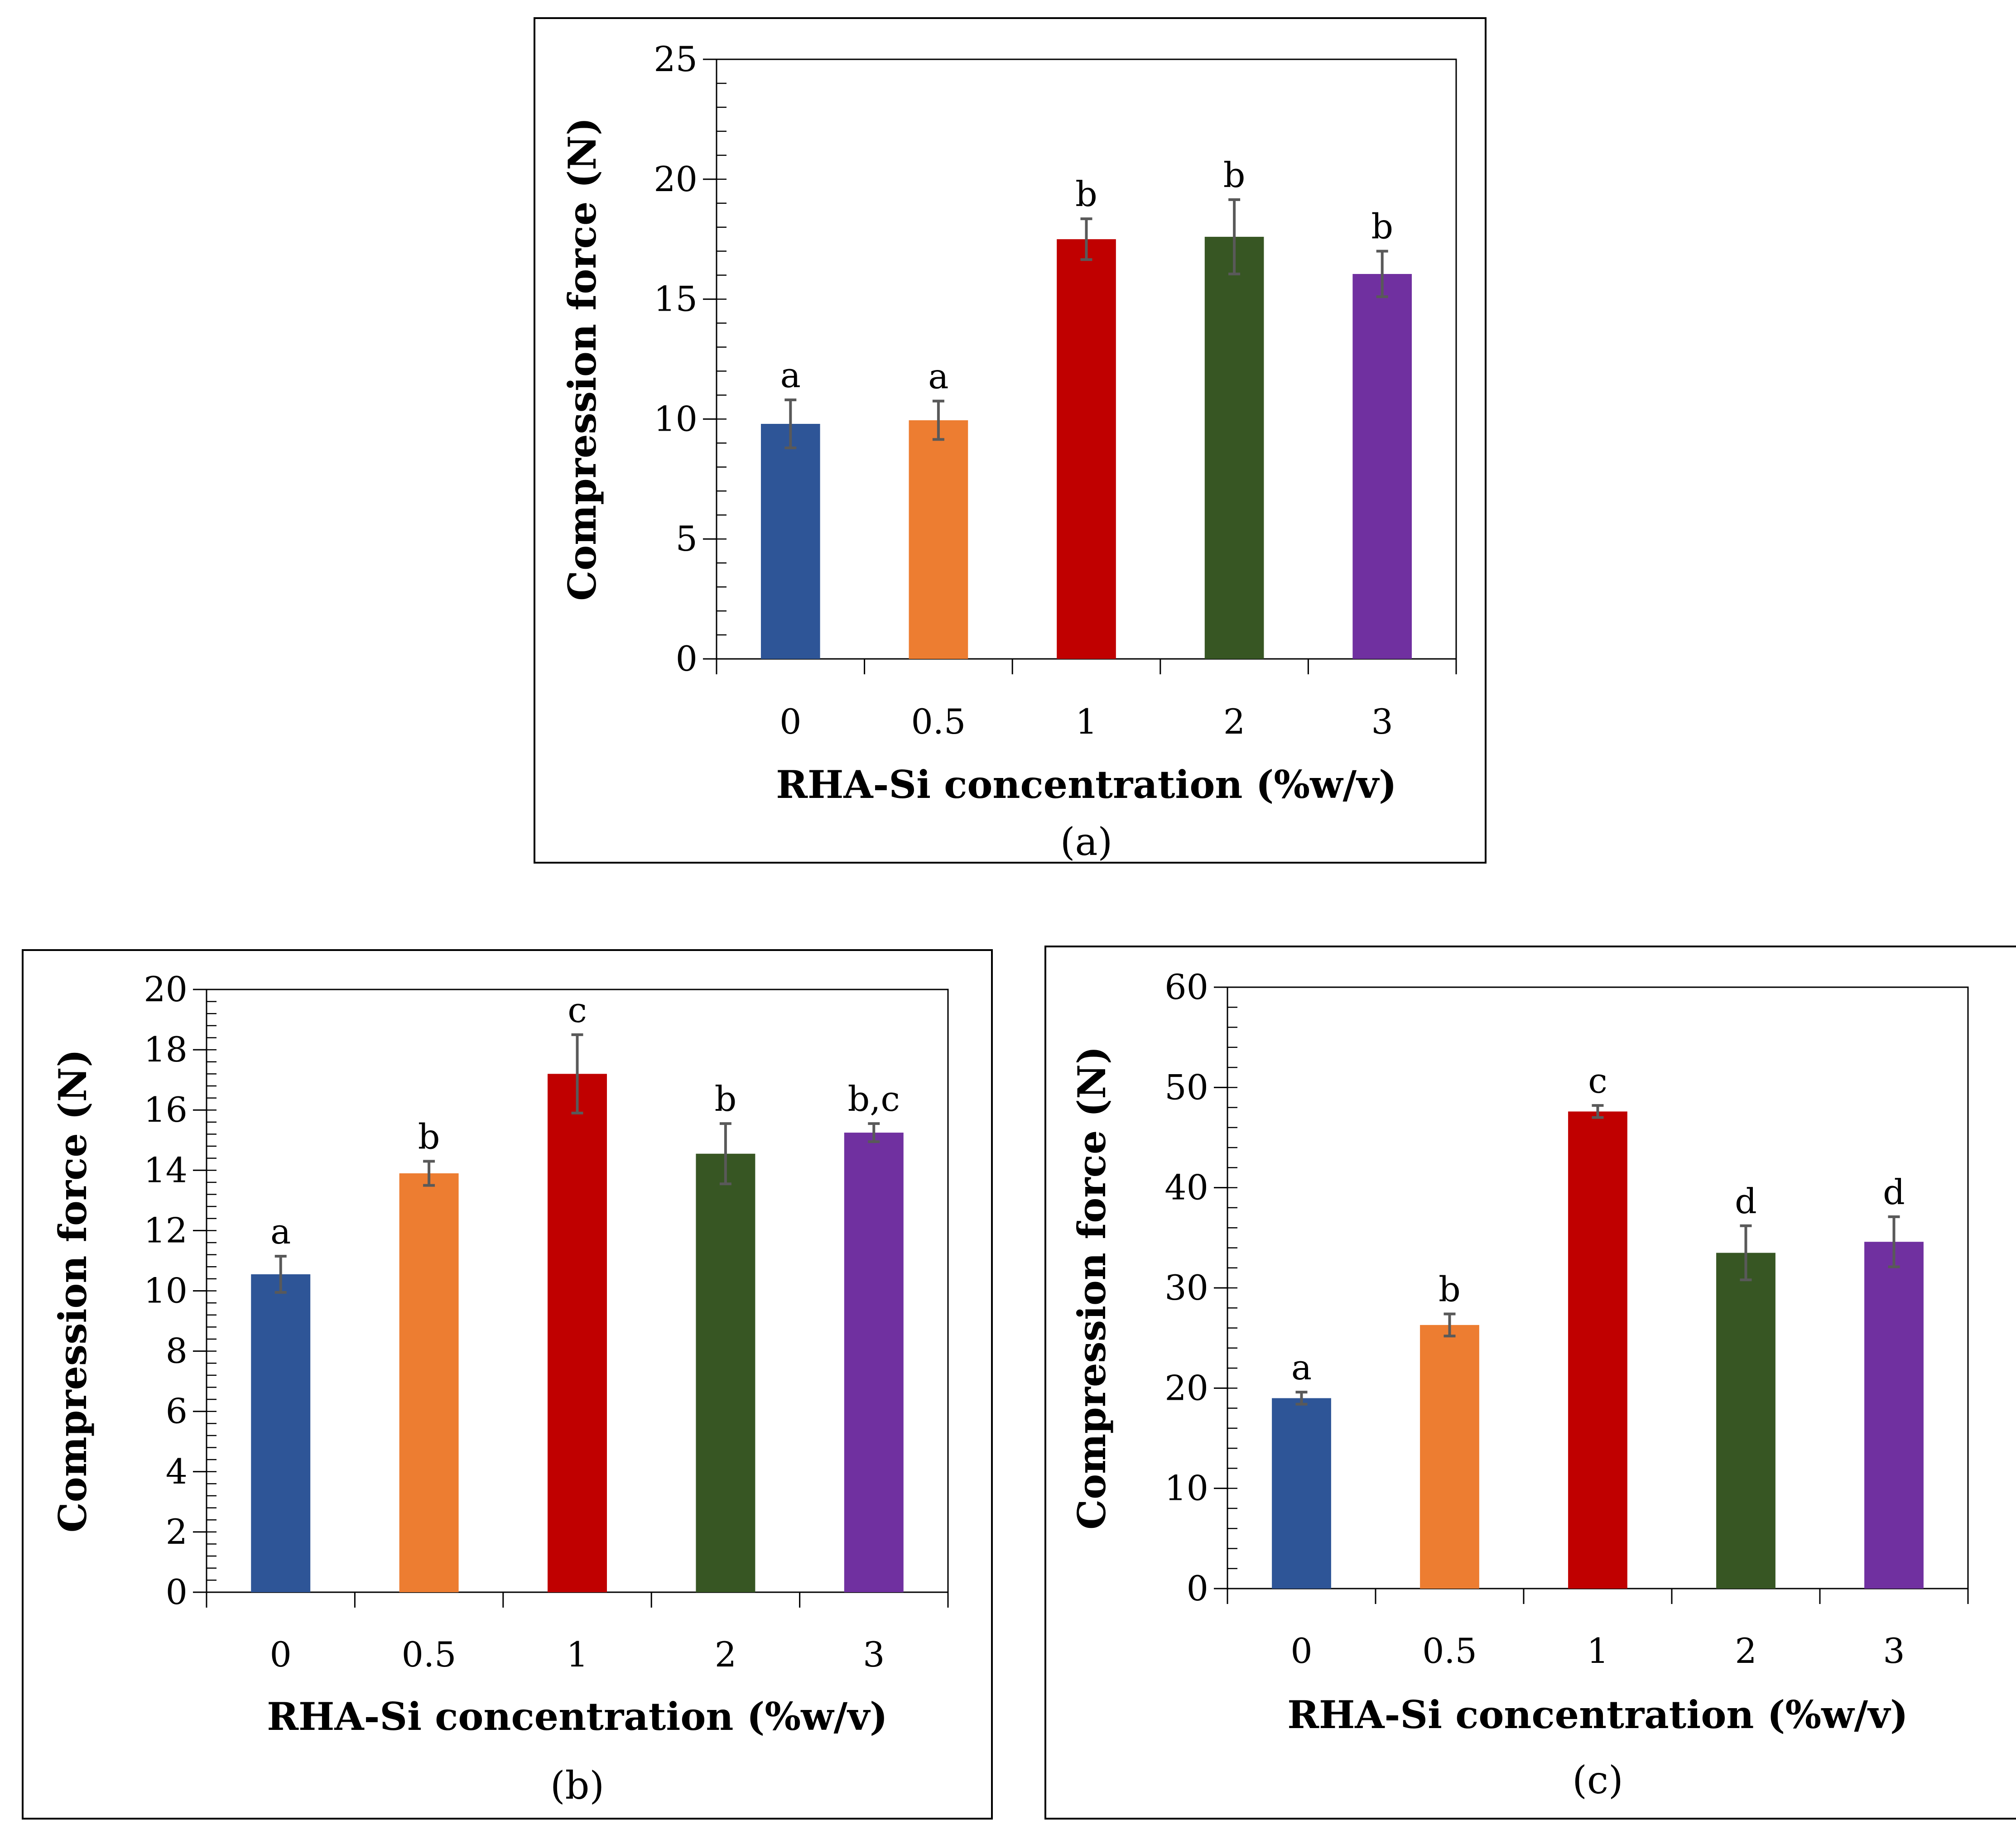 The image size is (2016, 1844). Describe the element at coordinates (166, 1170) in the screenshot. I see `y-tick-label: 14` at that location.